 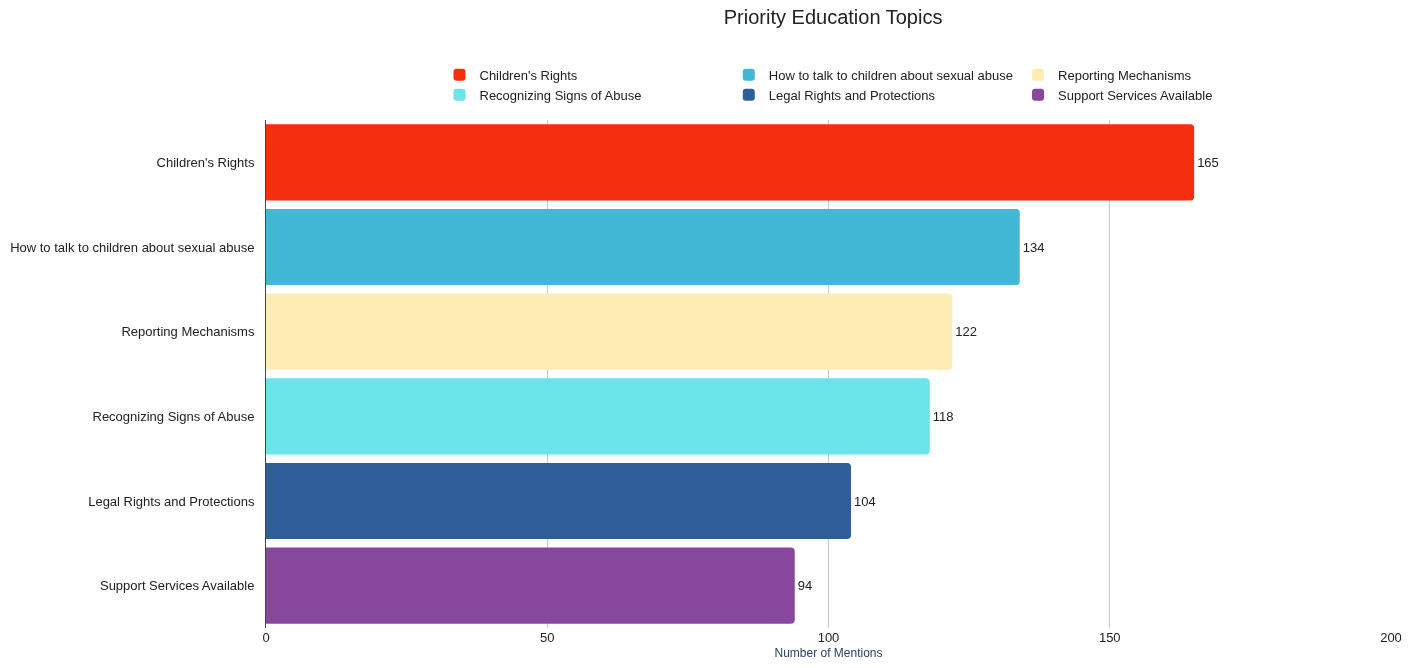 I want to click on x-tick-label: 0, so click(x=266, y=637).